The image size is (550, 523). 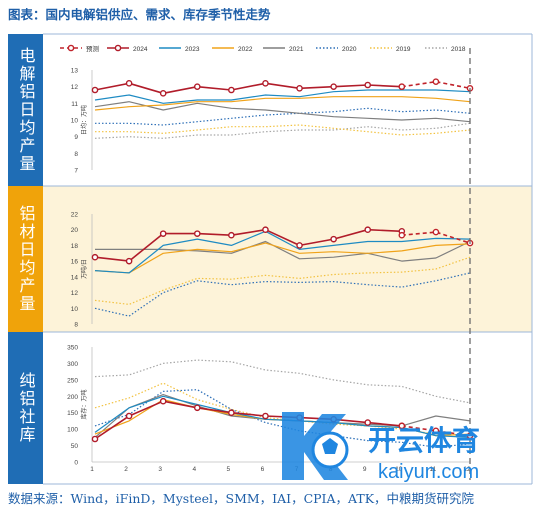 What do you see at coordinates (126, 469) in the screenshot?
I see `x-tick-label: 2` at bounding box center [126, 469].